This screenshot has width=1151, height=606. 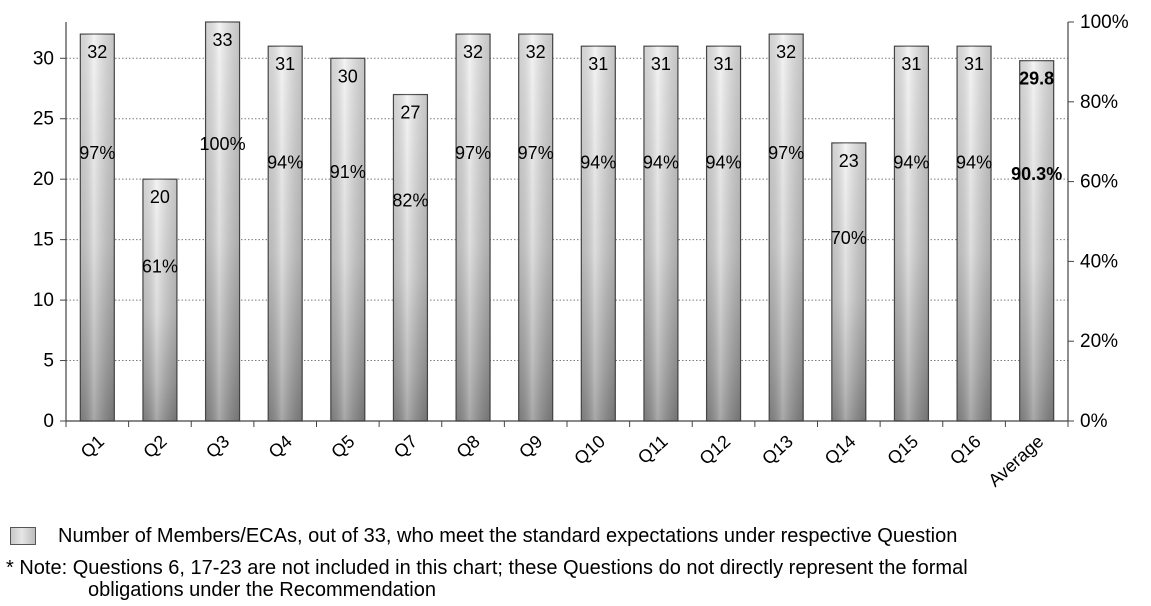 What do you see at coordinates (849, 238) in the screenshot?
I see `percent-label: 70%` at bounding box center [849, 238].